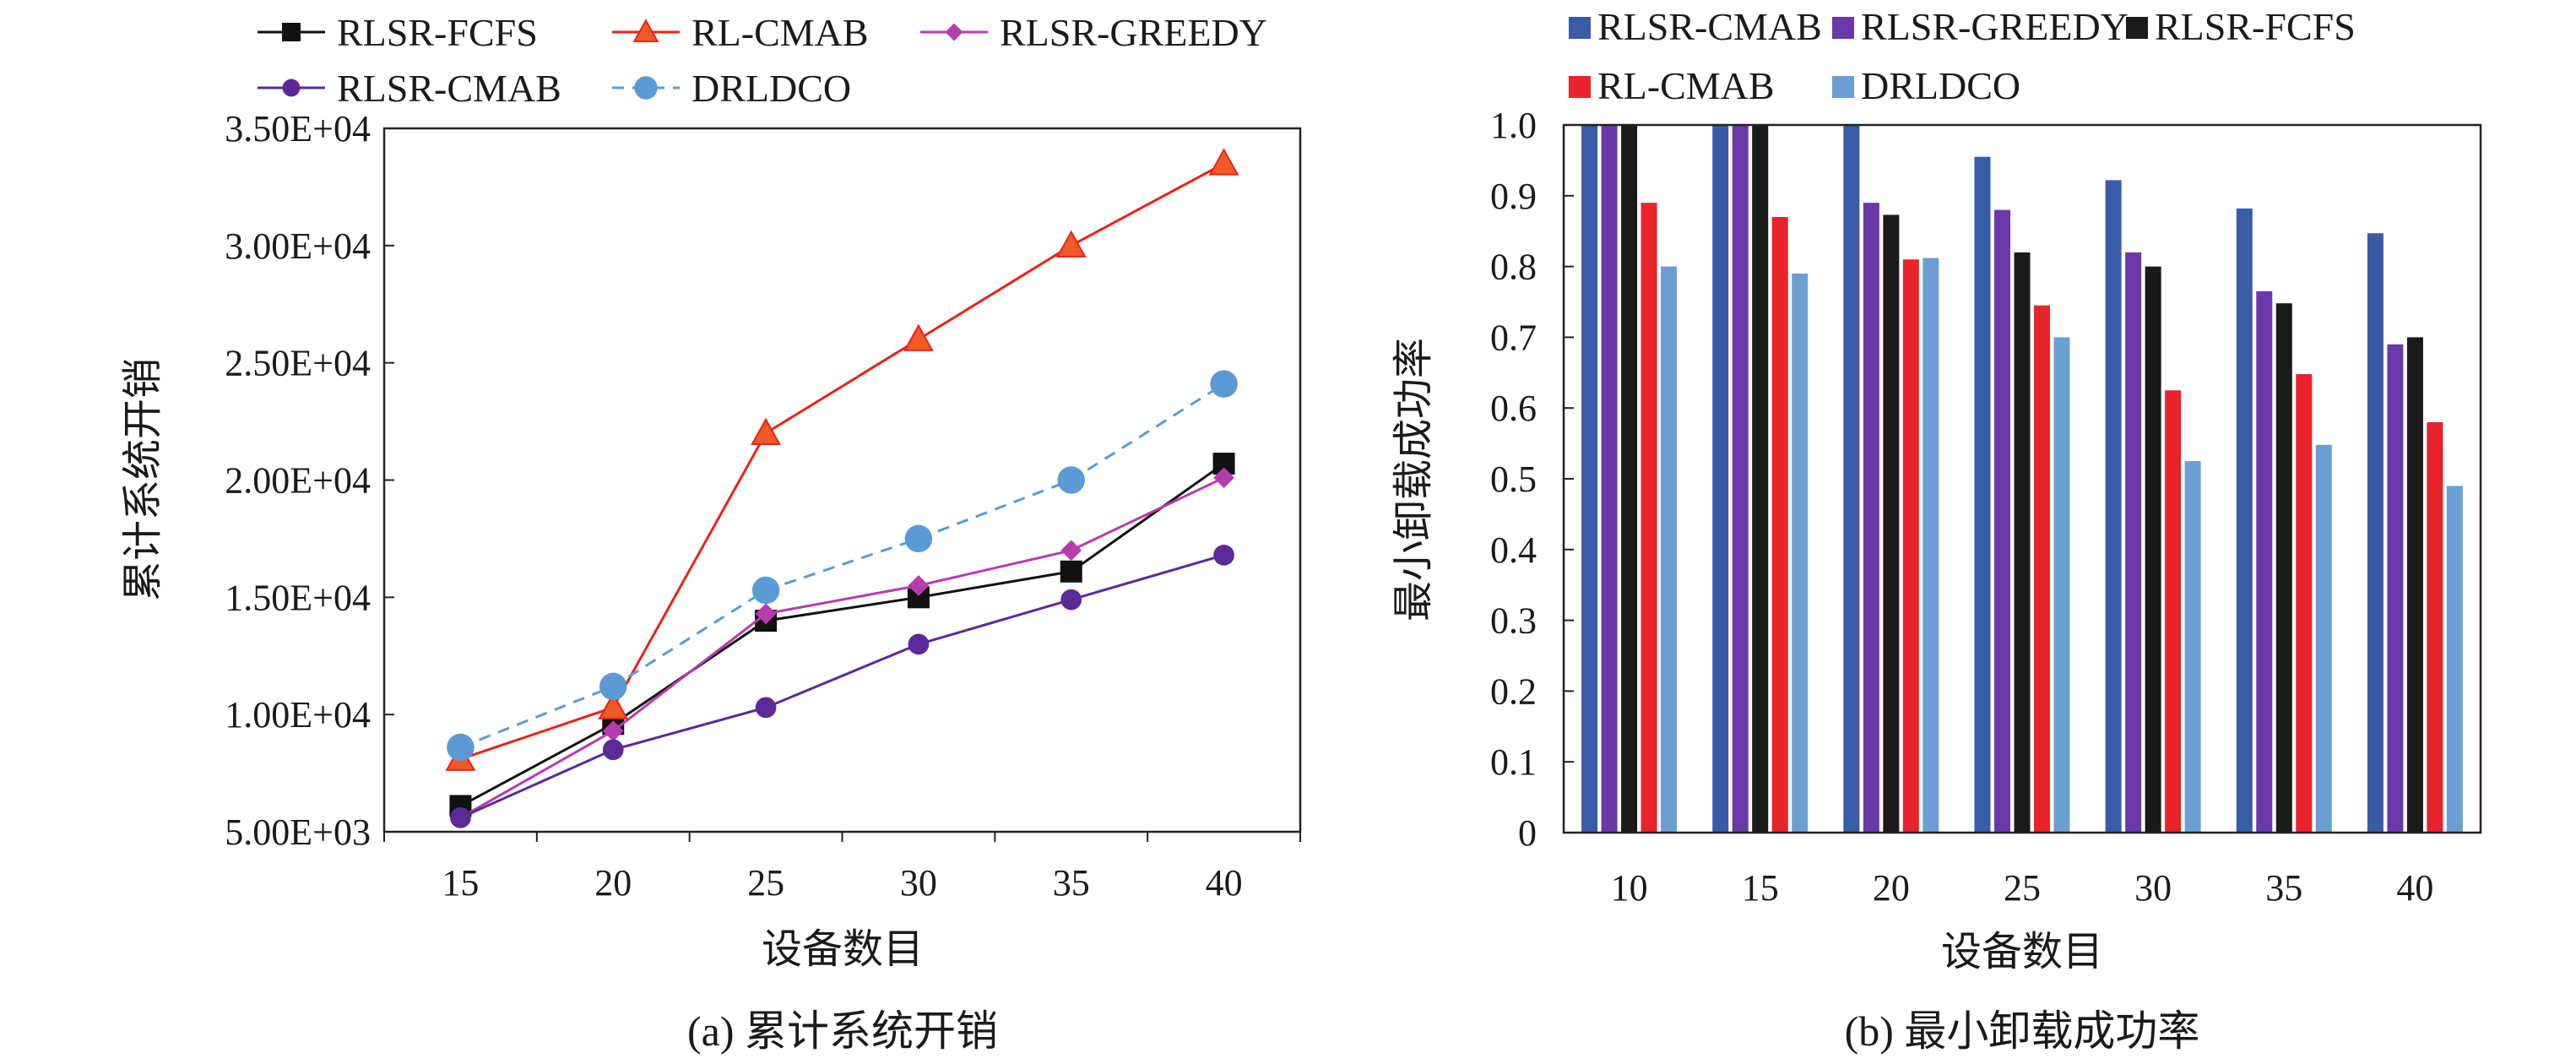 Image resolution: width=2576 pixels, height=1064 pixels. Describe the element at coordinates (780, 32) in the screenshot. I see `legend-label: RL-CMAB` at that location.